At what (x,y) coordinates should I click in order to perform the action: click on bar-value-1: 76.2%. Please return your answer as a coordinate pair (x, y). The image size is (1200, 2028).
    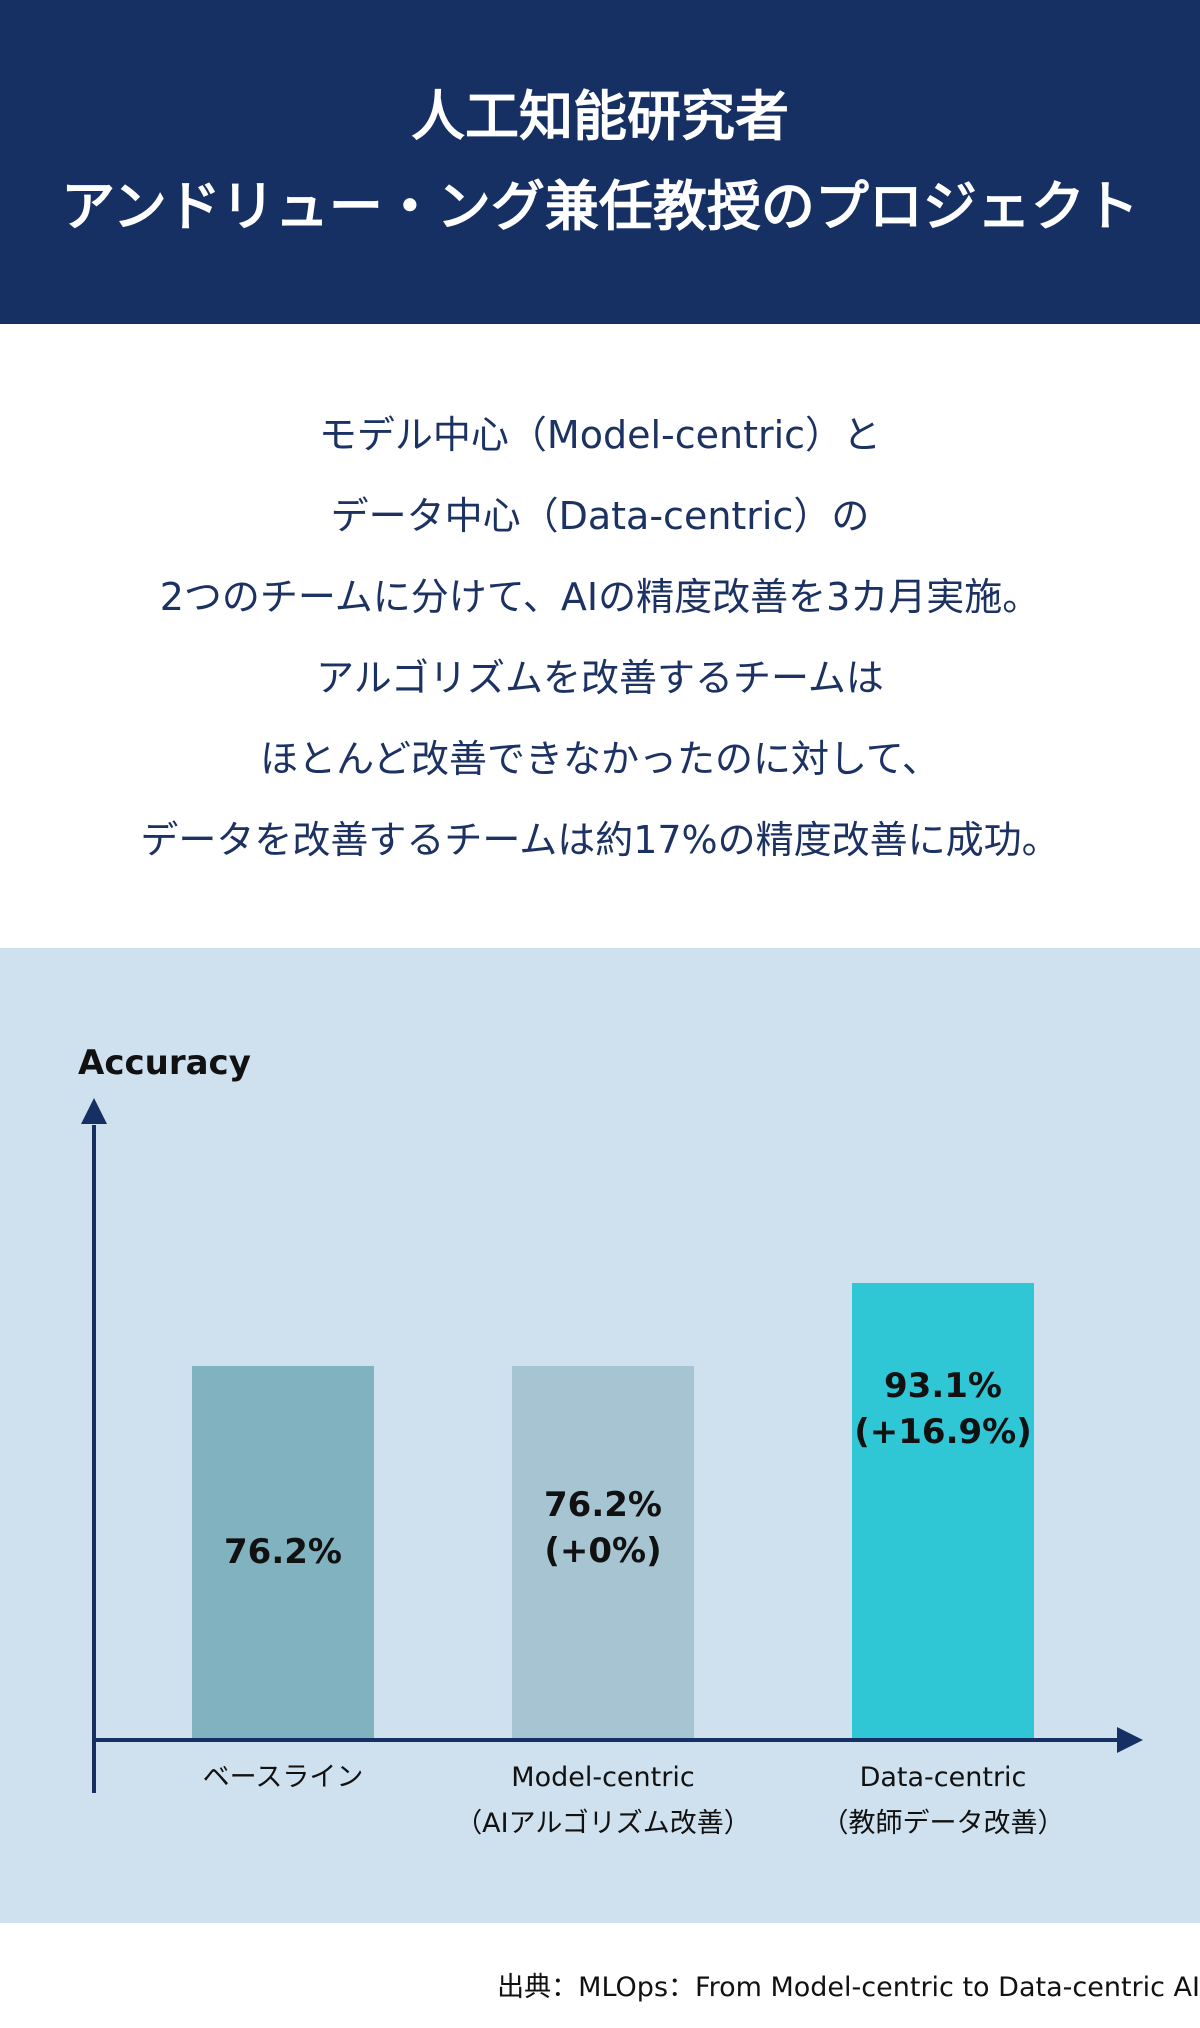
    Looking at the image, I should click on (283, 1552).